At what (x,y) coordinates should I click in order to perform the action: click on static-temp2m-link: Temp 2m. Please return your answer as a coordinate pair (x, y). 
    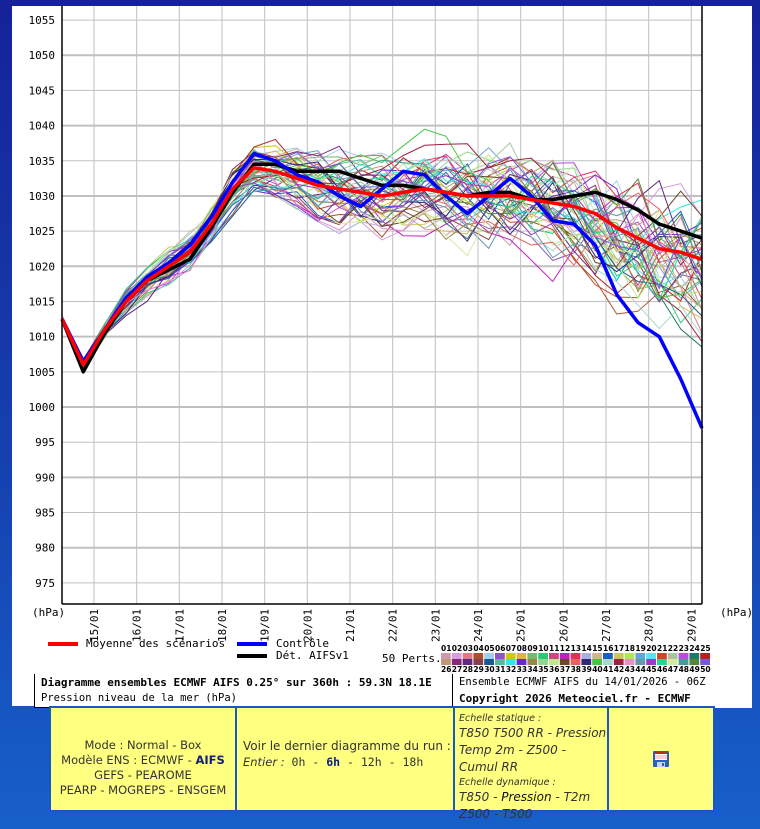
    Looking at the image, I should click on (487, 750).